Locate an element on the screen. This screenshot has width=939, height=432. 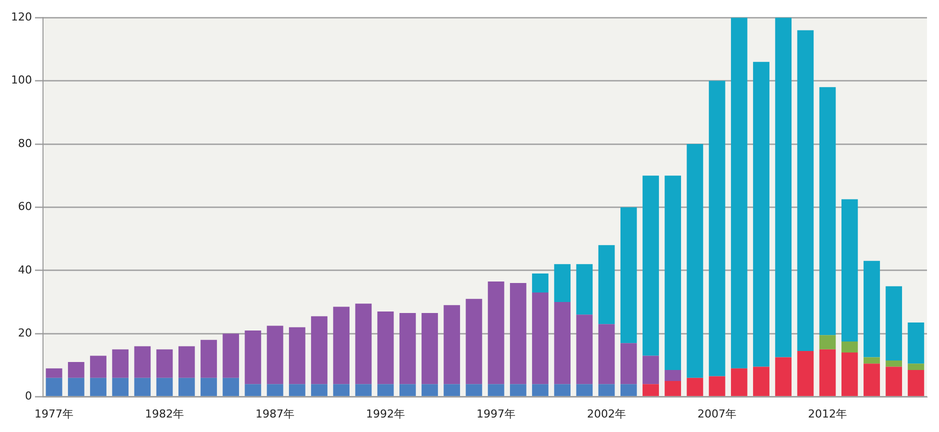
x-tick-label: 1982年 is located at coordinates (164, 413).